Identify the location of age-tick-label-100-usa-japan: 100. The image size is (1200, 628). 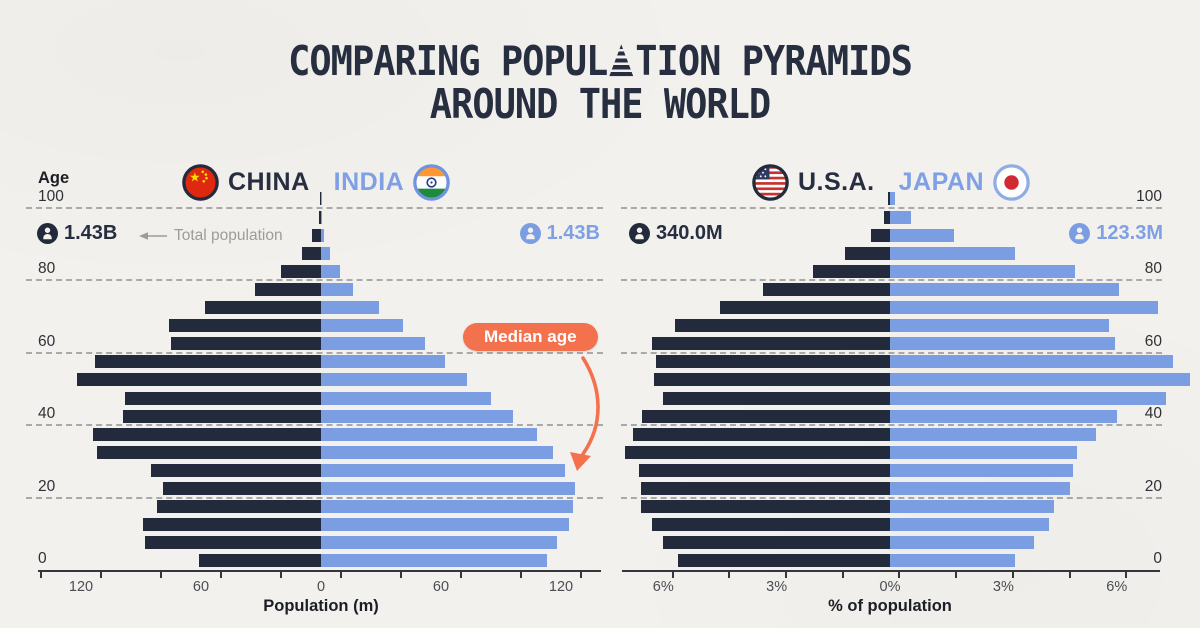
(1149, 196).